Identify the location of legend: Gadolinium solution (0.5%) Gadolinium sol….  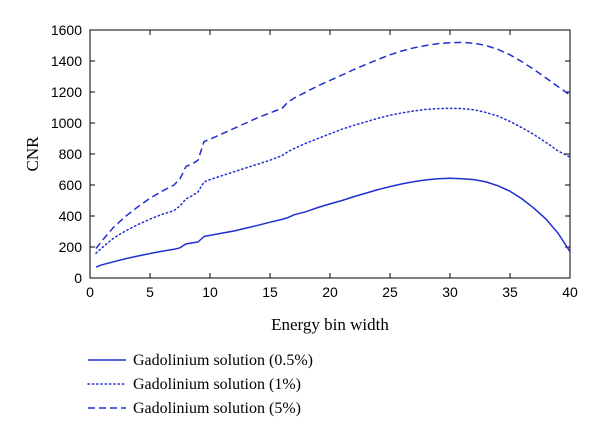
(200, 384).